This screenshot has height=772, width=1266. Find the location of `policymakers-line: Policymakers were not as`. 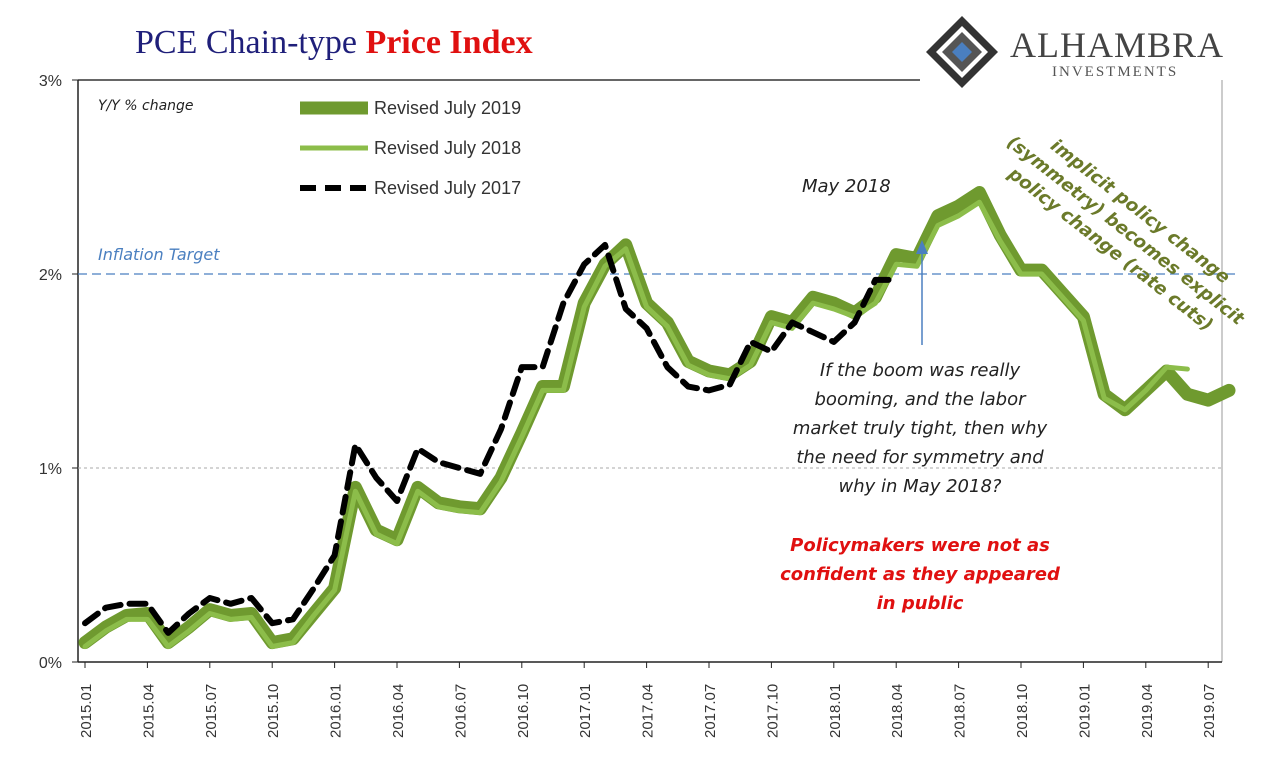

policymakers-line: Policymakers were not as is located at coordinates (920, 545).